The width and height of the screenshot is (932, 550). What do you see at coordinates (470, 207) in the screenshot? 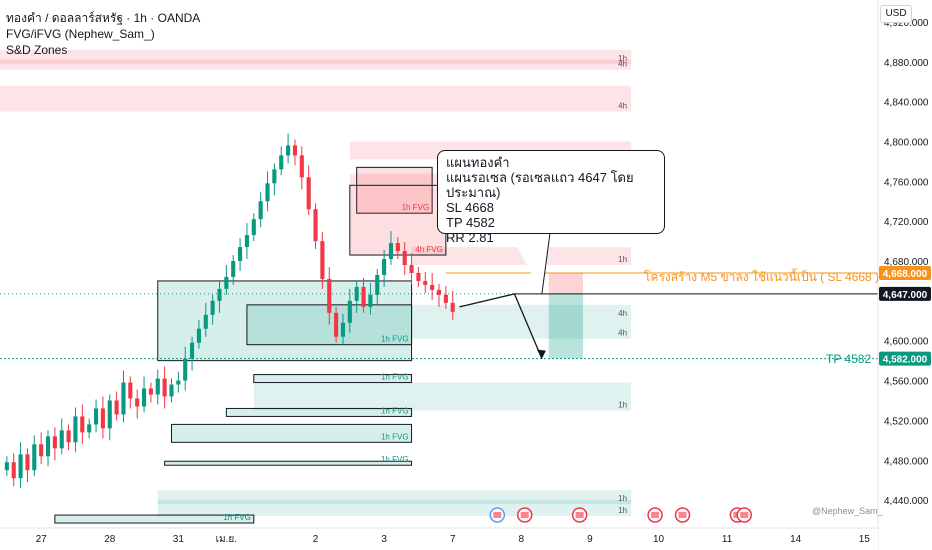
I see `callout-line: SL 4668` at bounding box center [470, 207].